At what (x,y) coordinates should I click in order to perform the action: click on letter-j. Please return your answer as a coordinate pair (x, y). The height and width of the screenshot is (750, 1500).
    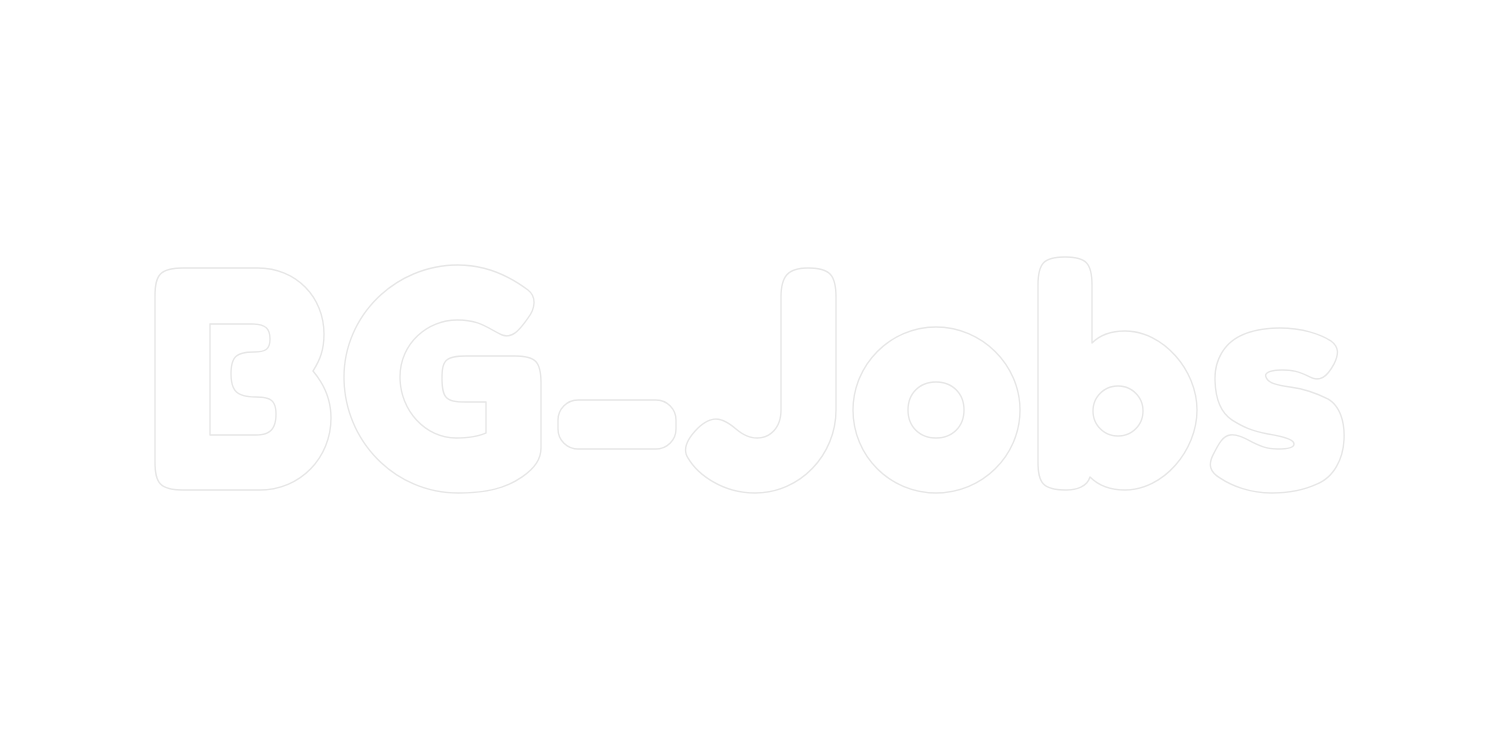
    Looking at the image, I should click on (760, 380).